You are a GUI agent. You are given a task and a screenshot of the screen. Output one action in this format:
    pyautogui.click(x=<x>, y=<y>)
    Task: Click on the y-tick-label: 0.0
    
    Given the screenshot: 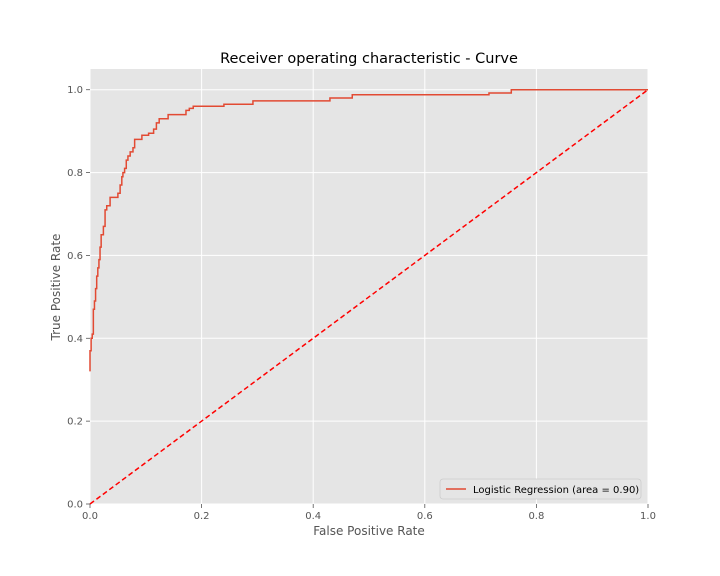 What is the action you would take?
    pyautogui.click(x=75, y=505)
    